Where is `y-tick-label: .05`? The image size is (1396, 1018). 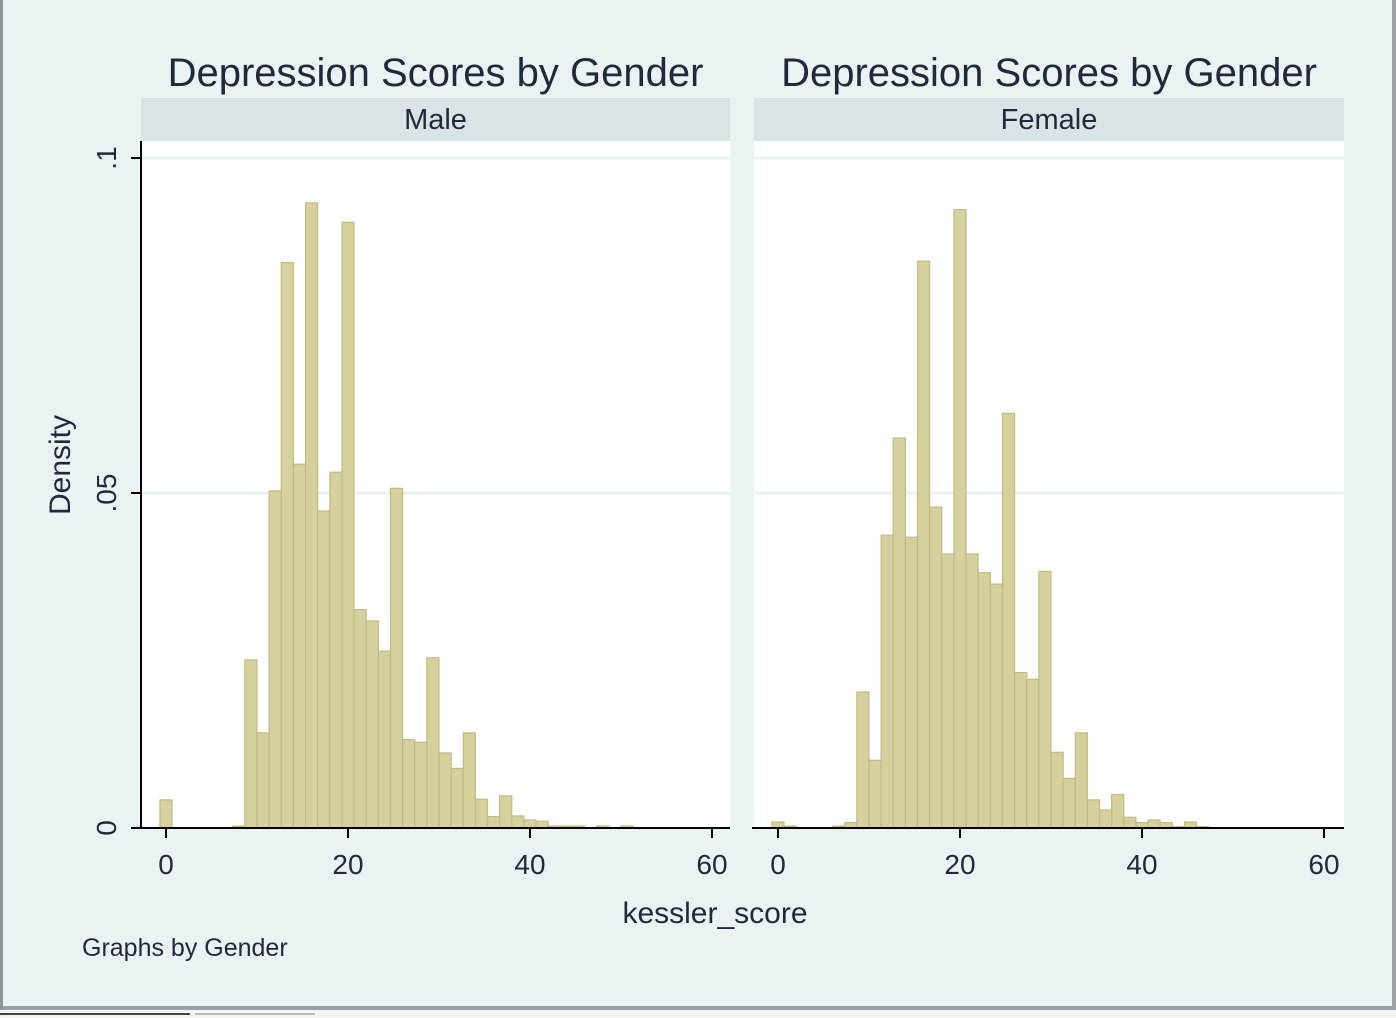 y-tick-label: .05 is located at coordinates (106, 493).